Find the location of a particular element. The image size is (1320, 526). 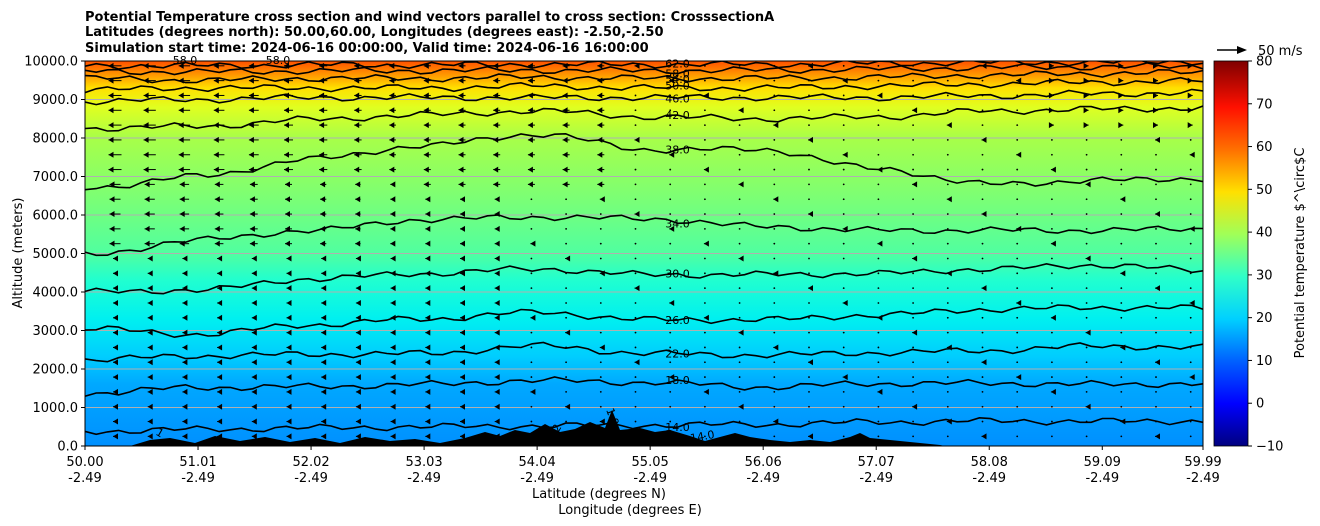

colorbar-tick-label: 40 is located at coordinates (1264, 233).